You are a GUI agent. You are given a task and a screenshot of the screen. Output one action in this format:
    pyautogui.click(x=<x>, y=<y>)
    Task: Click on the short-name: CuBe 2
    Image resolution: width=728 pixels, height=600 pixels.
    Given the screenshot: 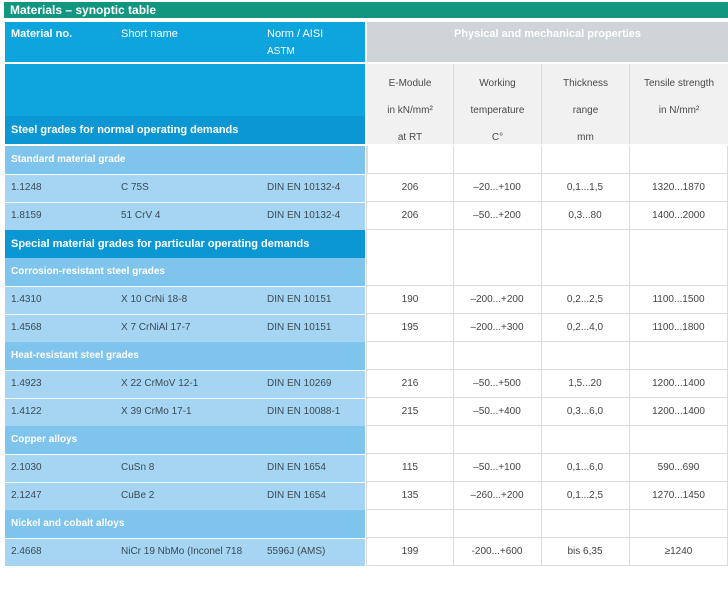 What is the action you would take?
    pyautogui.click(x=138, y=495)
    